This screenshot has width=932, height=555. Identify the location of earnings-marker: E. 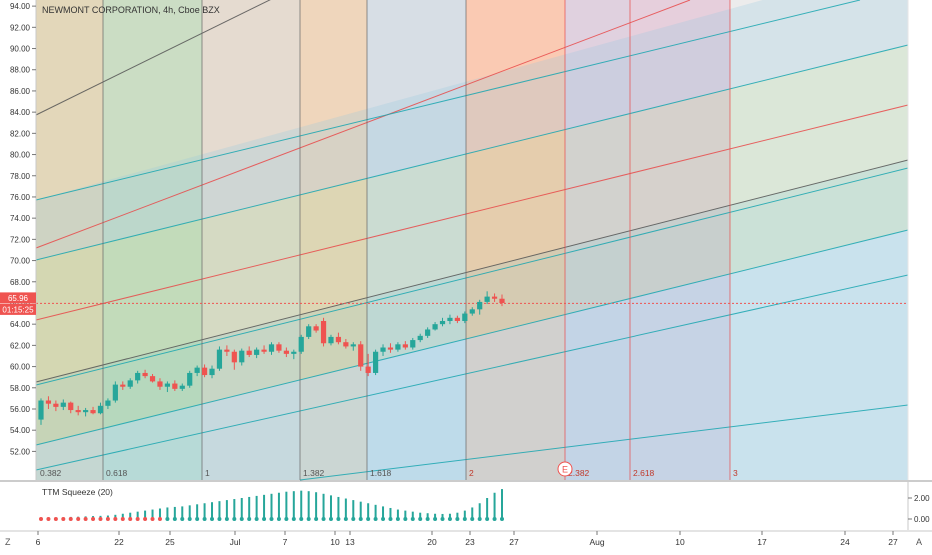
(565, 469).